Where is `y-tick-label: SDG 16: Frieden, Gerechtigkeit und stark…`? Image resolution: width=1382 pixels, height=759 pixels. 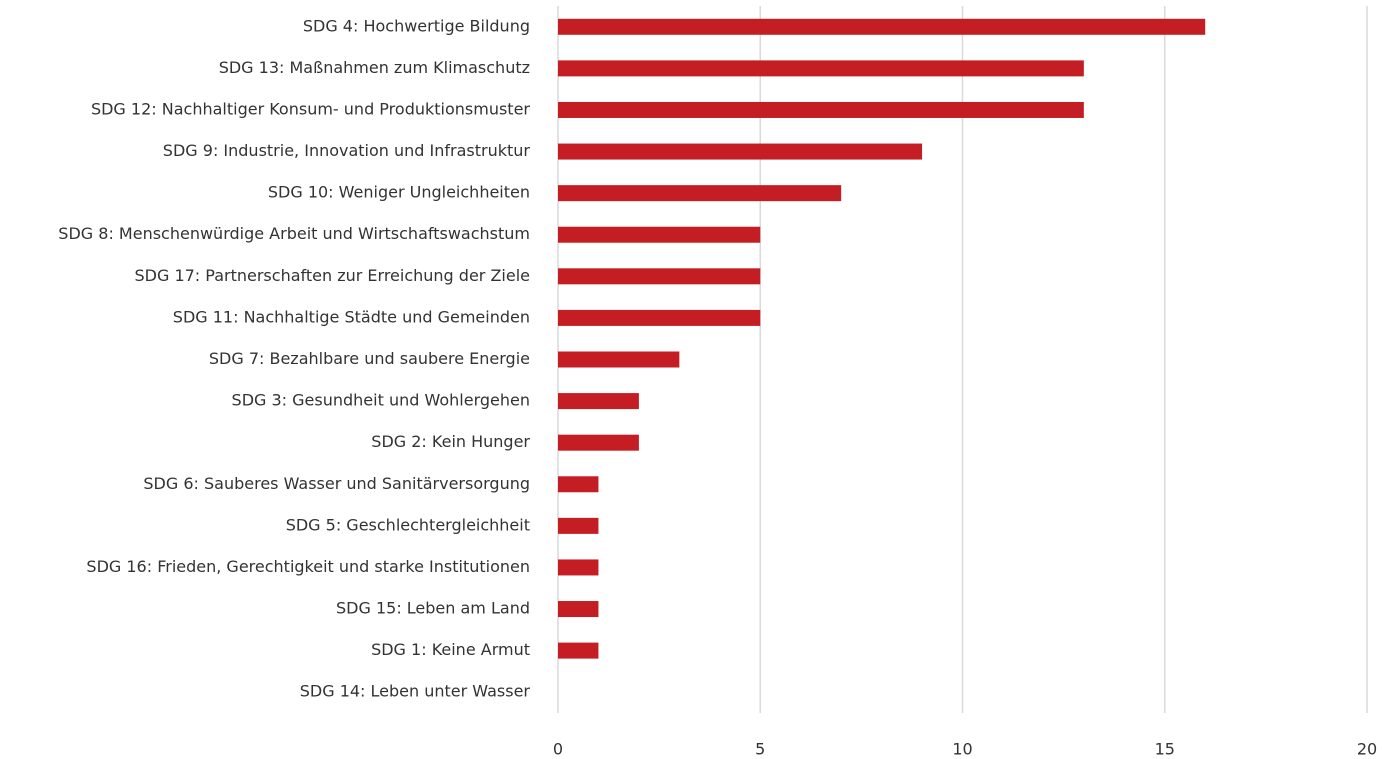 y-tick-label: SDG 16: Frieden, Gerechtigkeit und stark… is located at coordinates (308, 566).